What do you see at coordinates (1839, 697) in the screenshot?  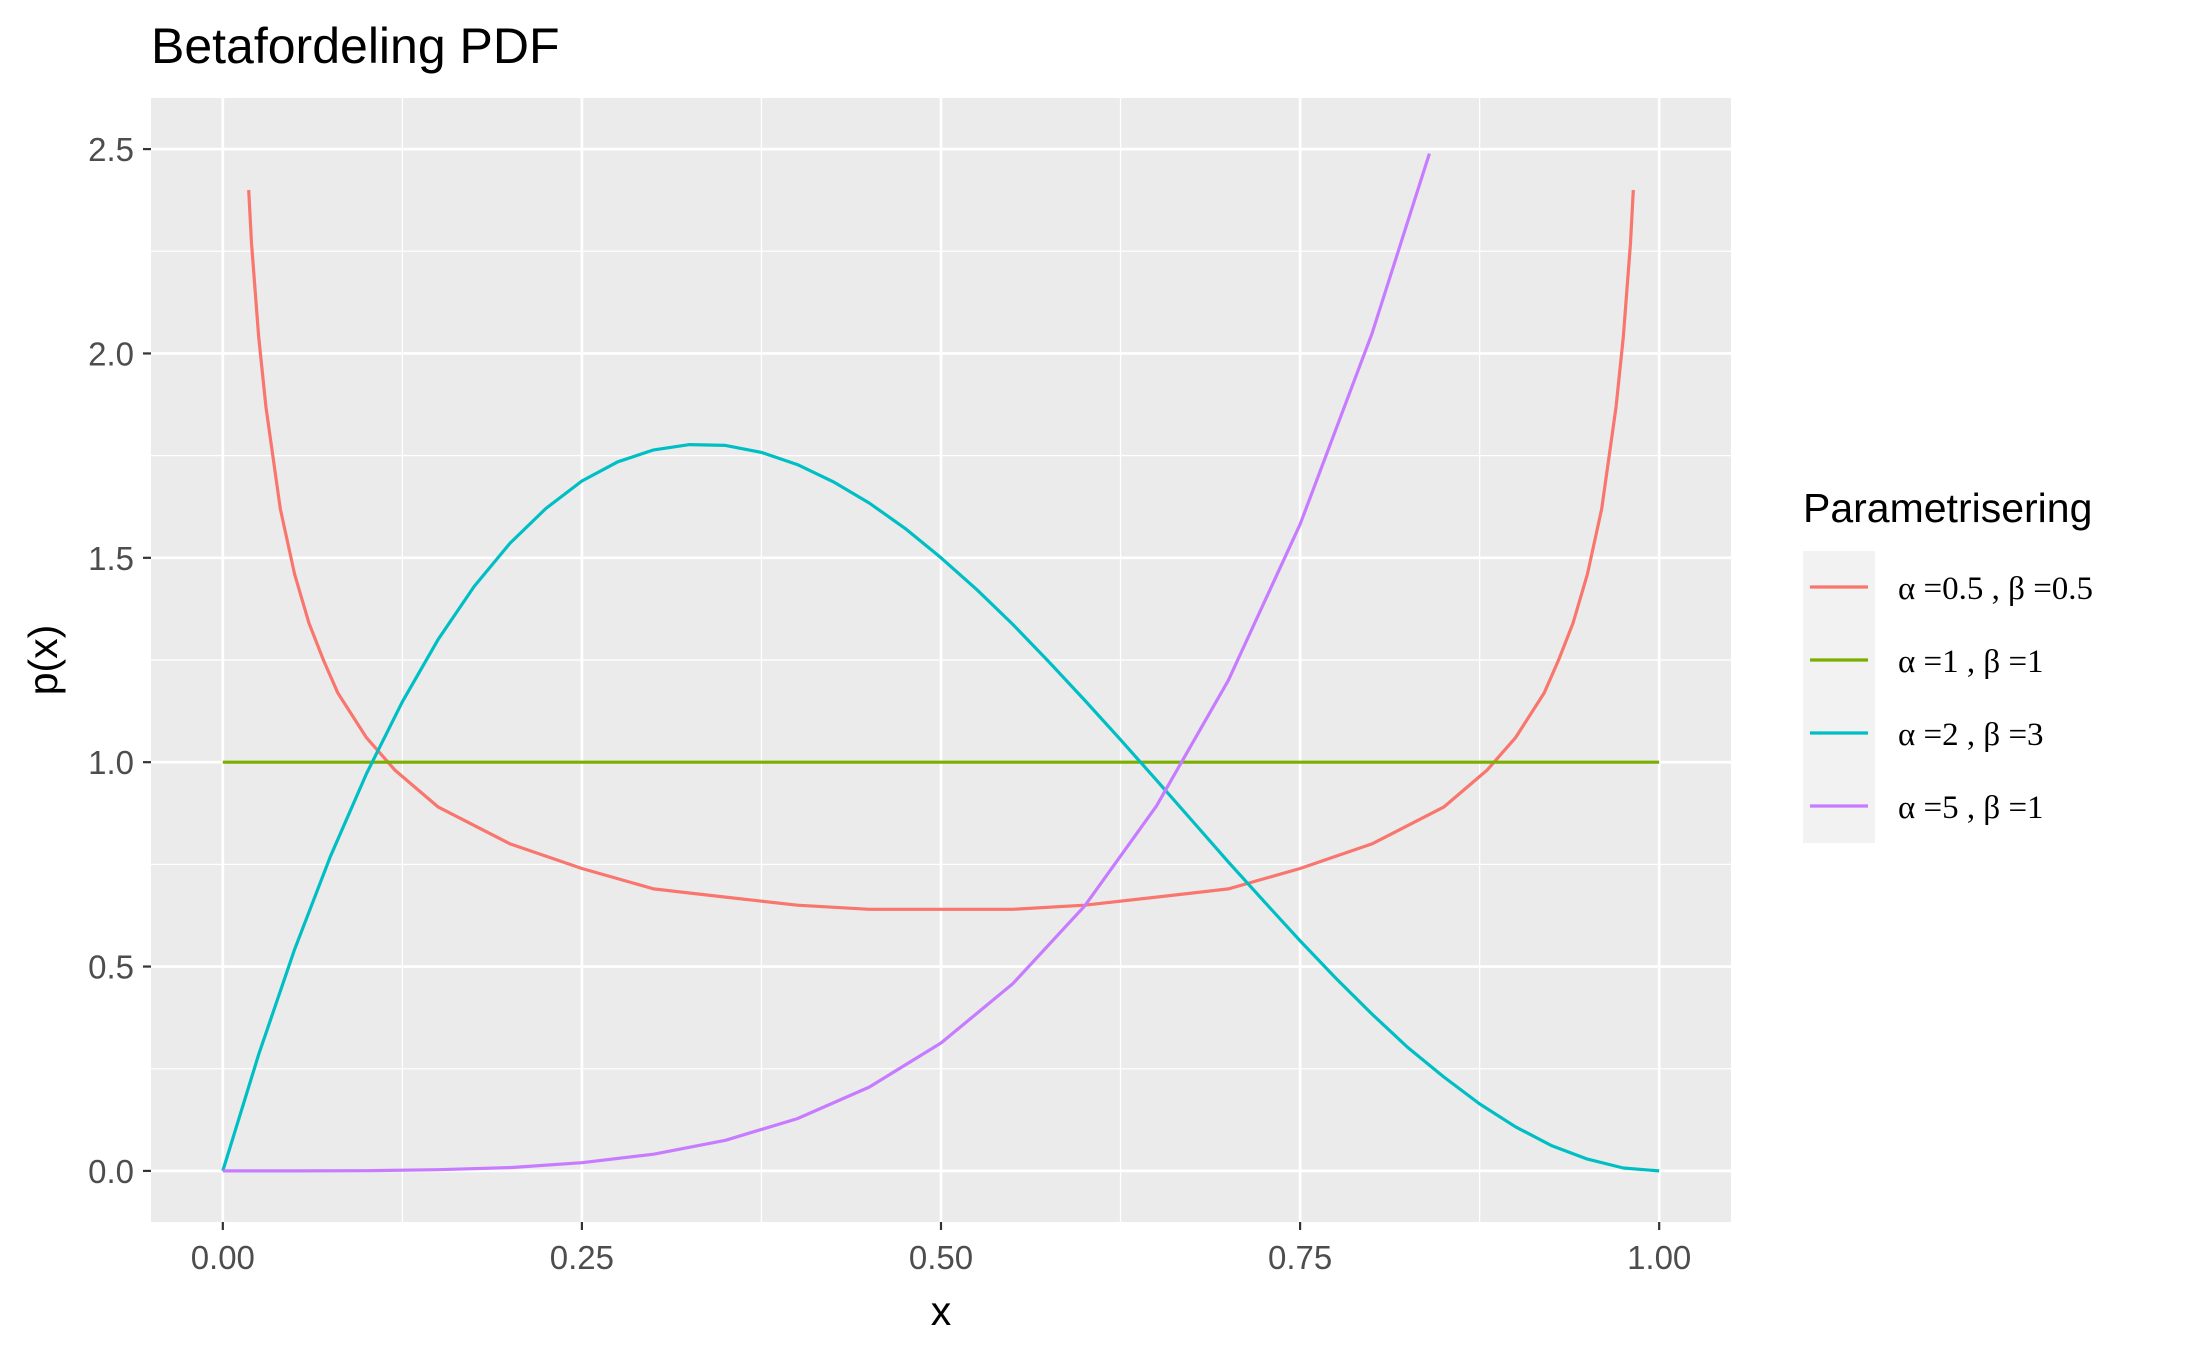 I see `legend-key-background` at bounding box center [1839, 697].